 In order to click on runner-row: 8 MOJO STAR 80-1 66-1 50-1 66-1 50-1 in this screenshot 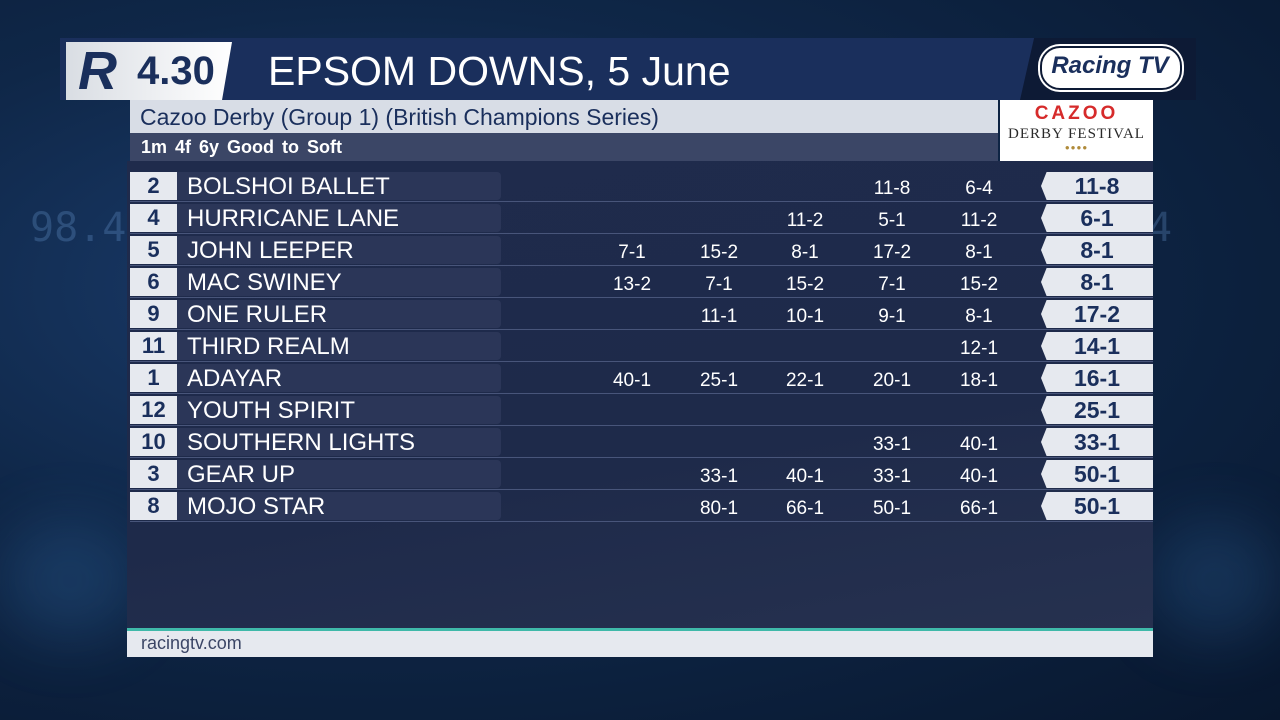, I will do `click(640, 506)`.